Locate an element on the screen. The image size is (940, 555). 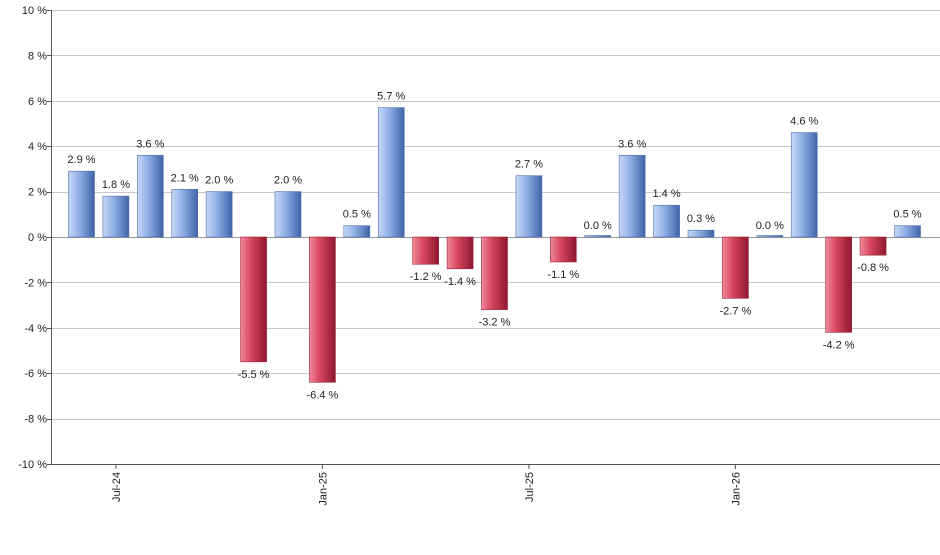
x-tick-label: Jul-24 is located at coordinates (117, 487).